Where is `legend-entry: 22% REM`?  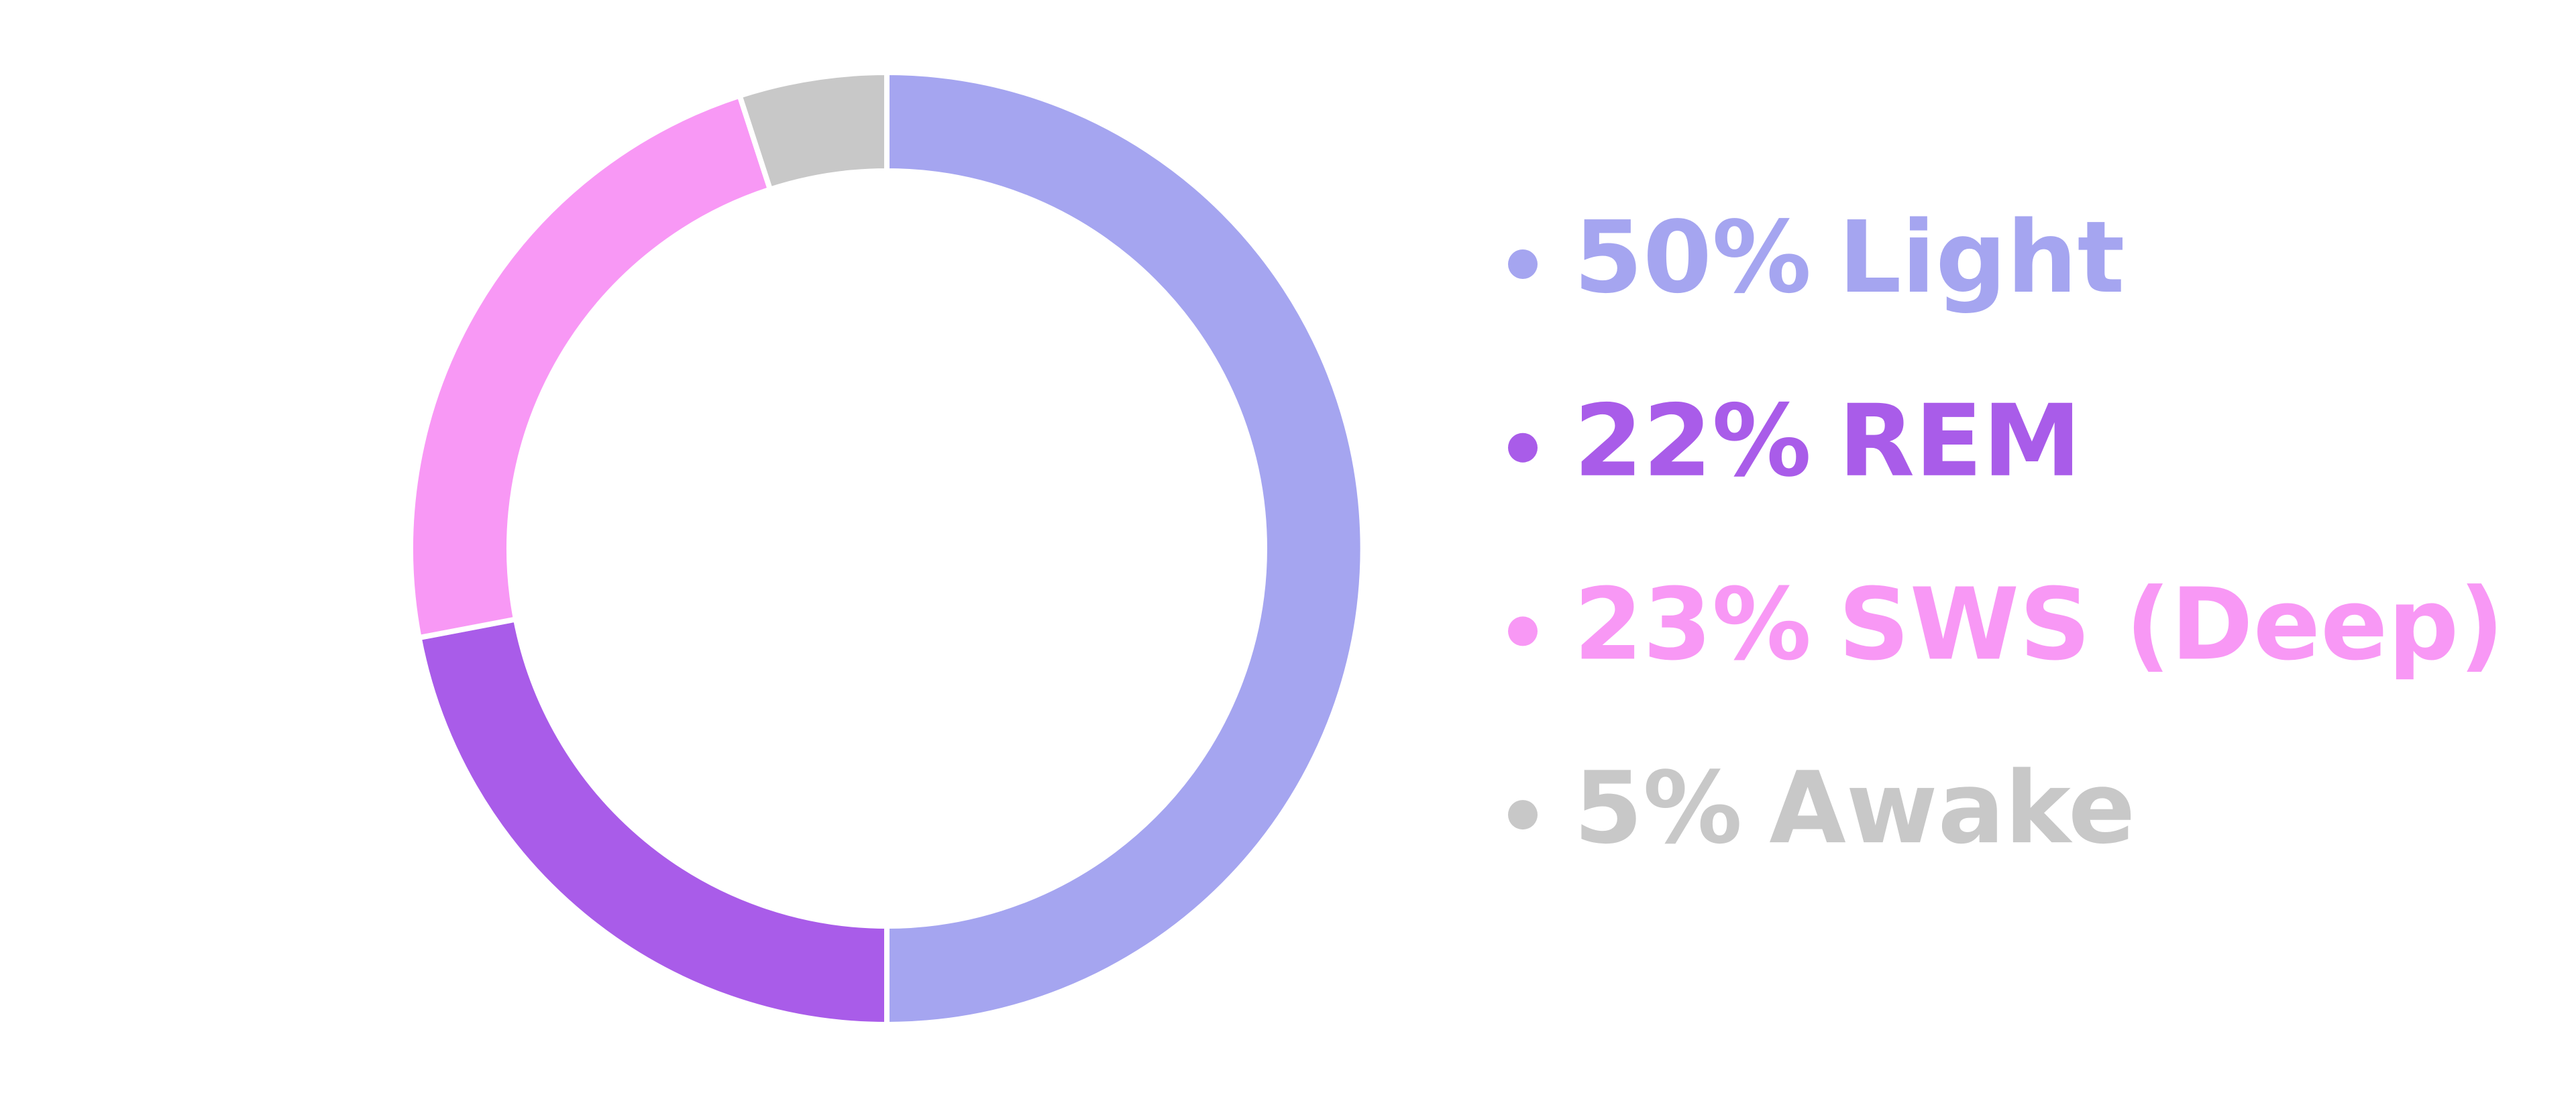 legend-entry: 22% REM is located at coordinates (1795, 440).